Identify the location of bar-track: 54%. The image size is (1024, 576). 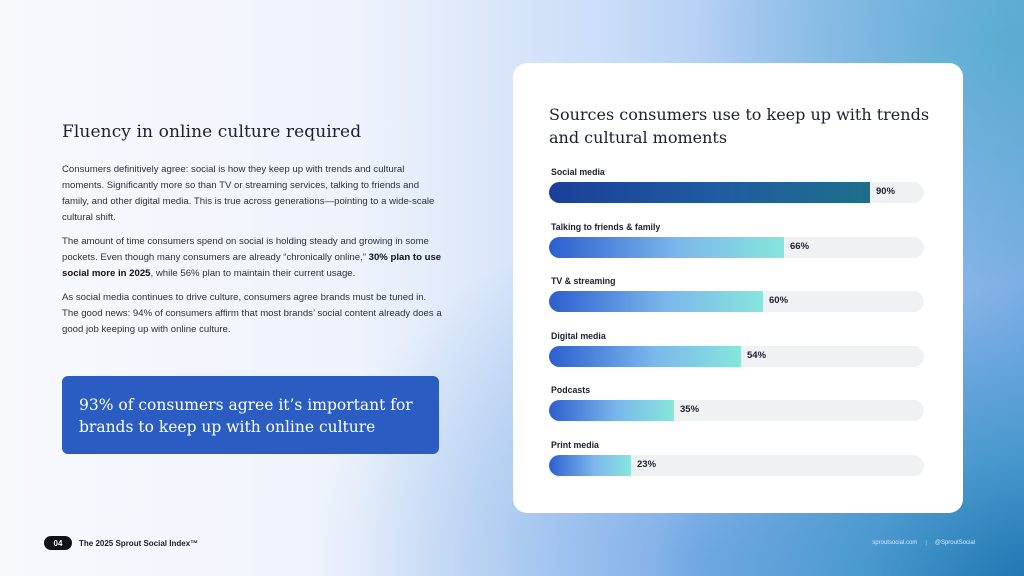
(736, 356).